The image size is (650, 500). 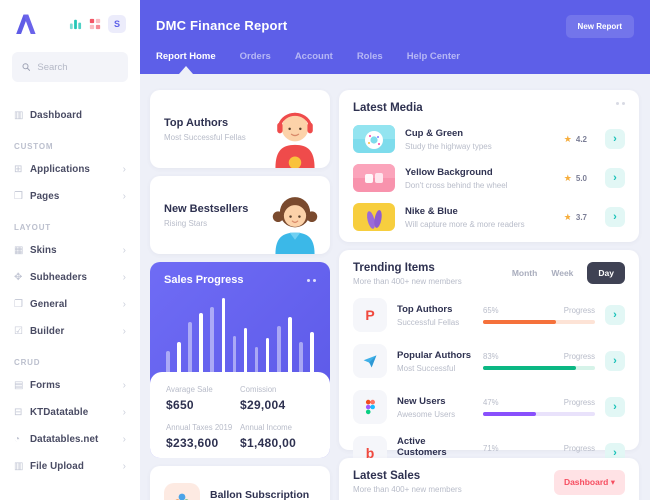 I want to click on sidebar-item-dashboard: ▥ Dashboard, so click(x=48, y=115).